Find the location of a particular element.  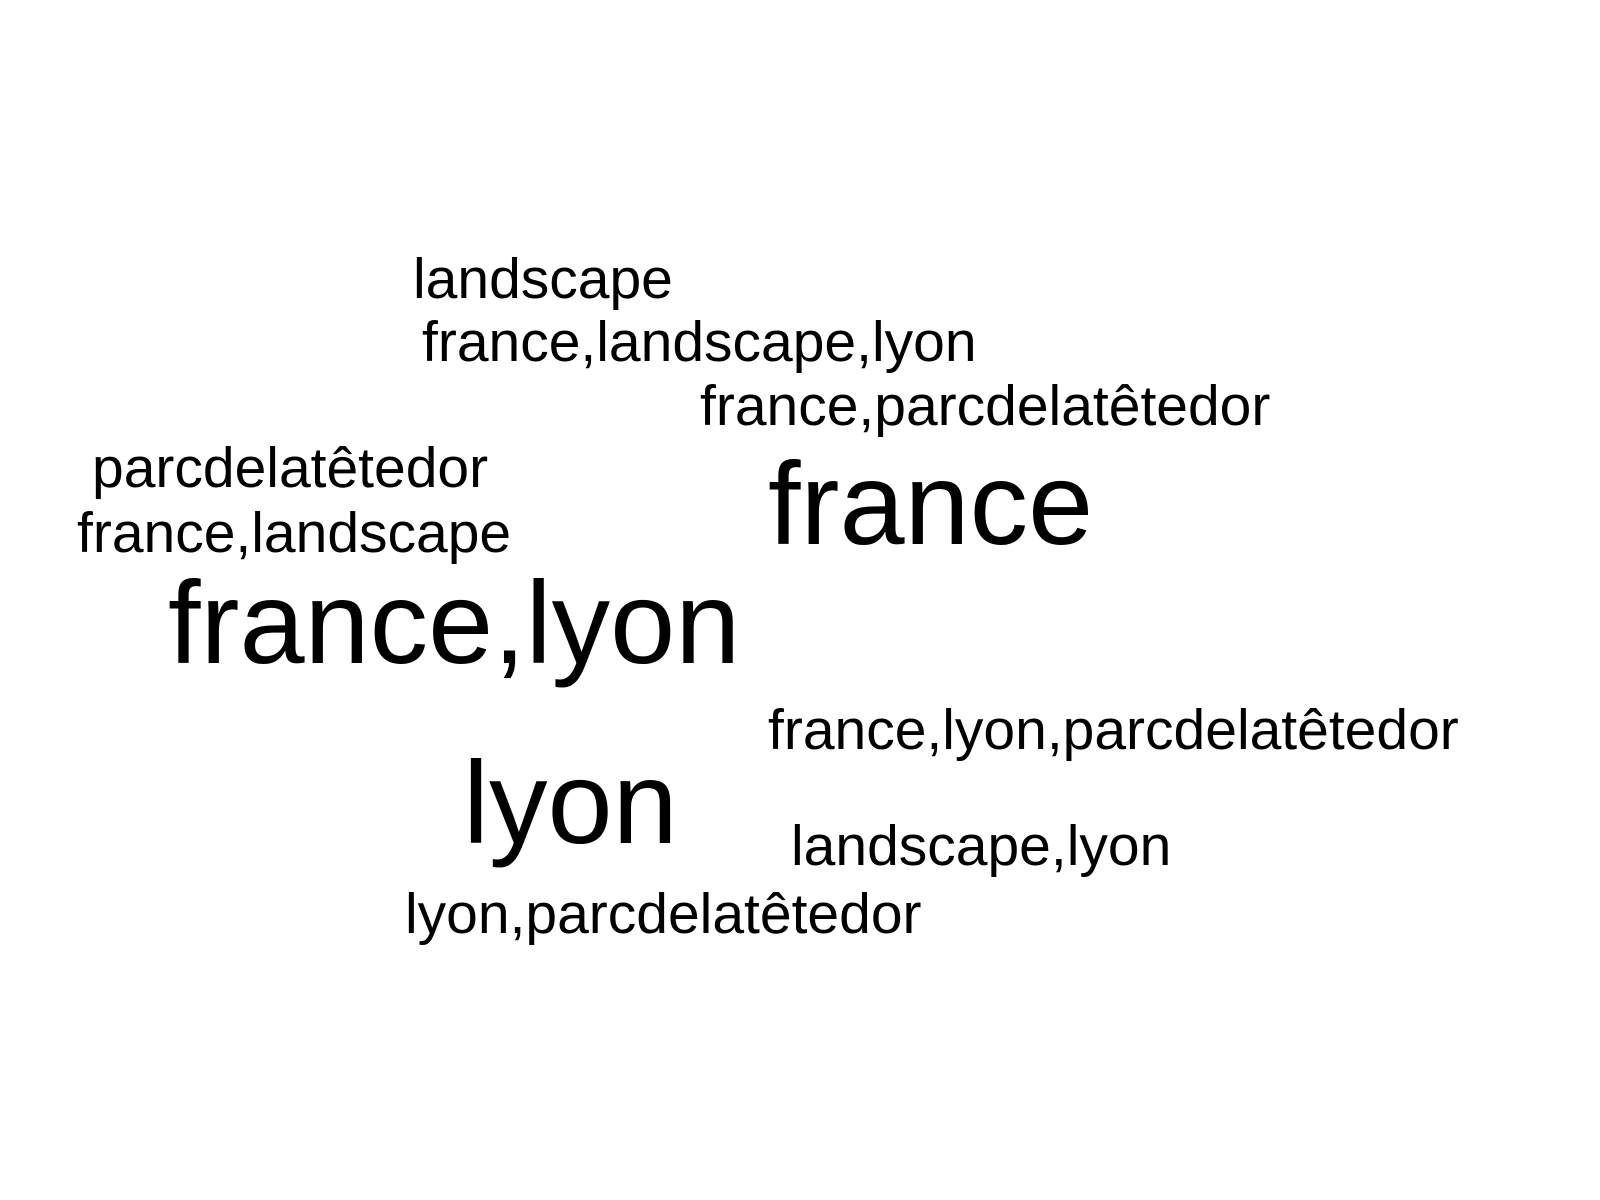

word-france-parcdelatetedor: france,parcdelatêtedor is located at coordinates (985, 406).